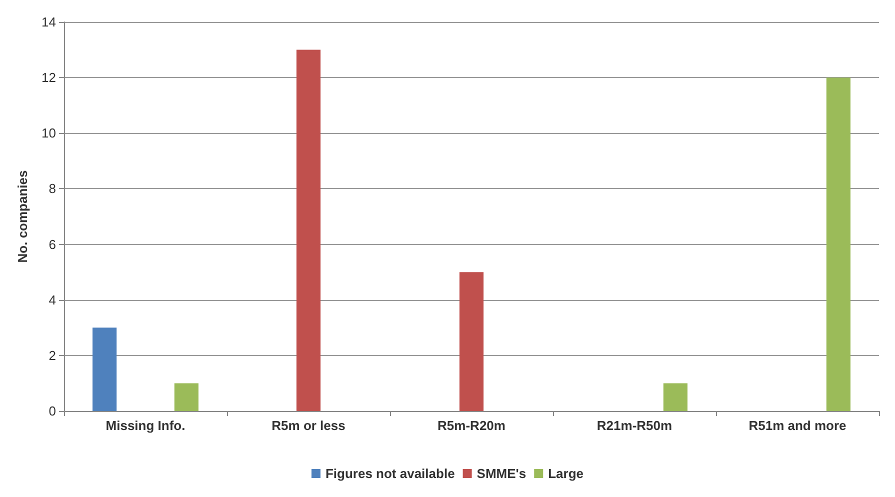 The image size is (895, 497). What do you see at coordinates (52, 300) in the screenshot?
I see `y-tick-label: 4` at bounding box center [52, 300].